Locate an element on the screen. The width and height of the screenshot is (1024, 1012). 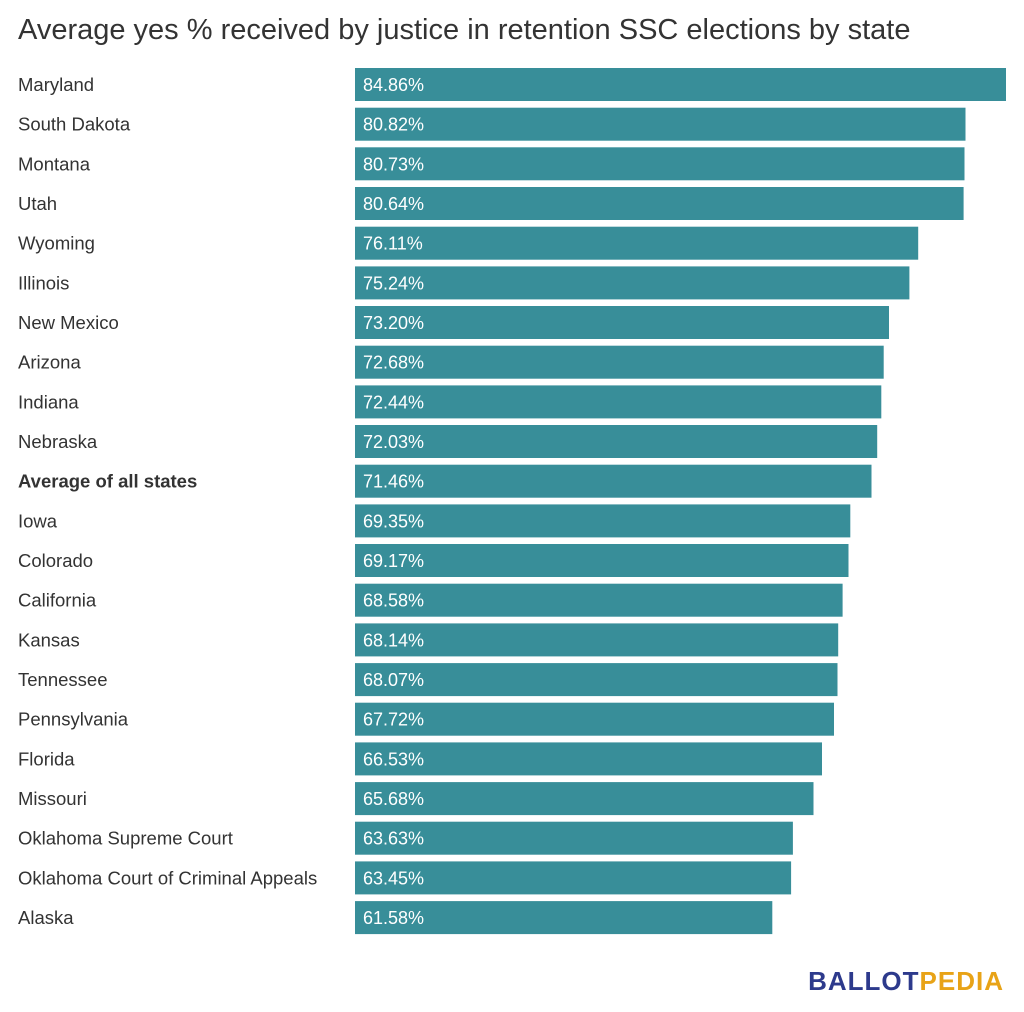
category-label: Florida is located at coordinates (46, 758).